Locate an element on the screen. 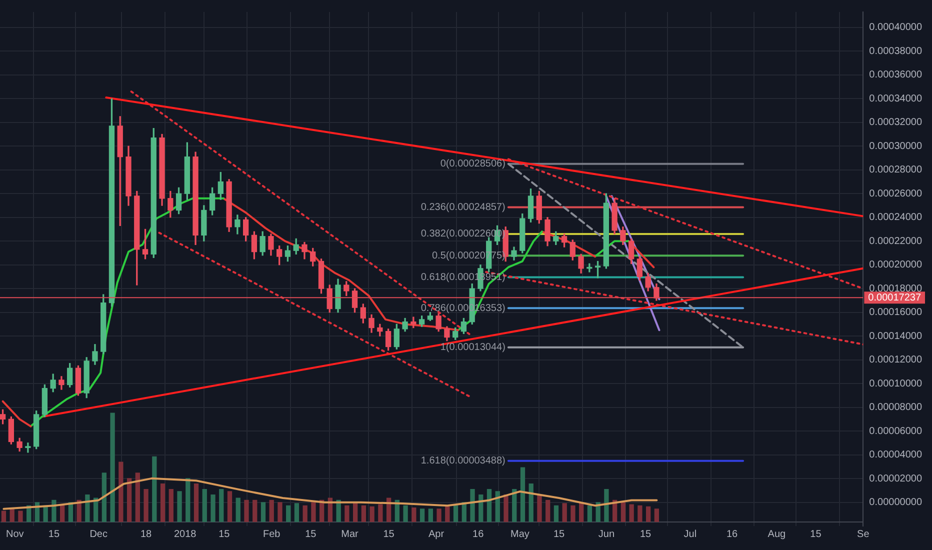  y-tick-label: 0.00024000 is located at coordinates (895, 218).